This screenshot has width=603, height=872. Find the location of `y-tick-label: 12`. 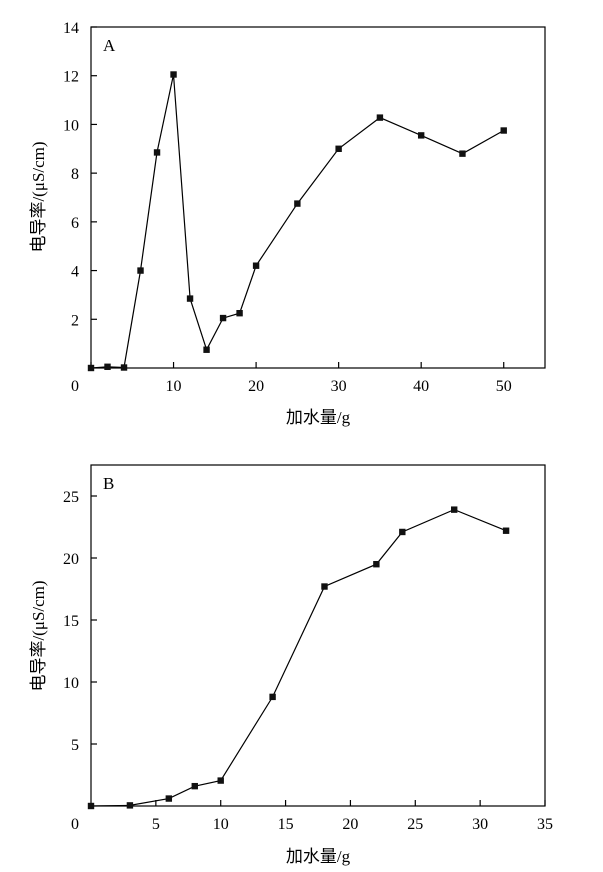

y-tick-label: 12 is located at coordinates (71, 77).